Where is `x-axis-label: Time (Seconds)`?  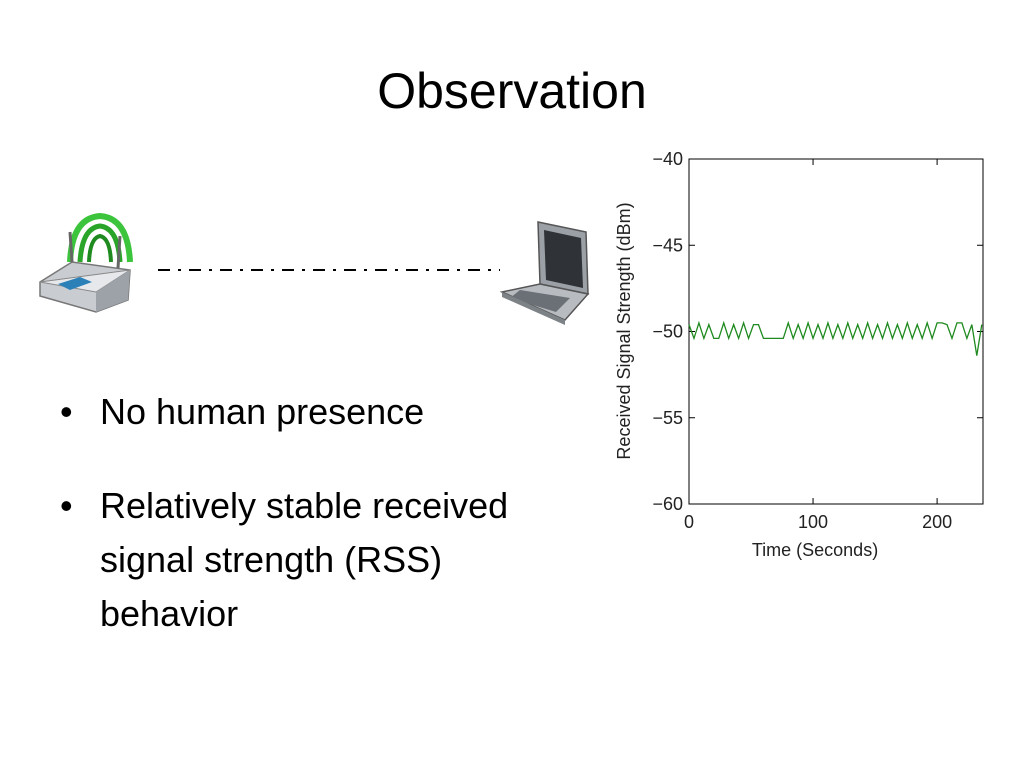
x-axis-label: Time (Seconds) is located at coordinates (815, 550).